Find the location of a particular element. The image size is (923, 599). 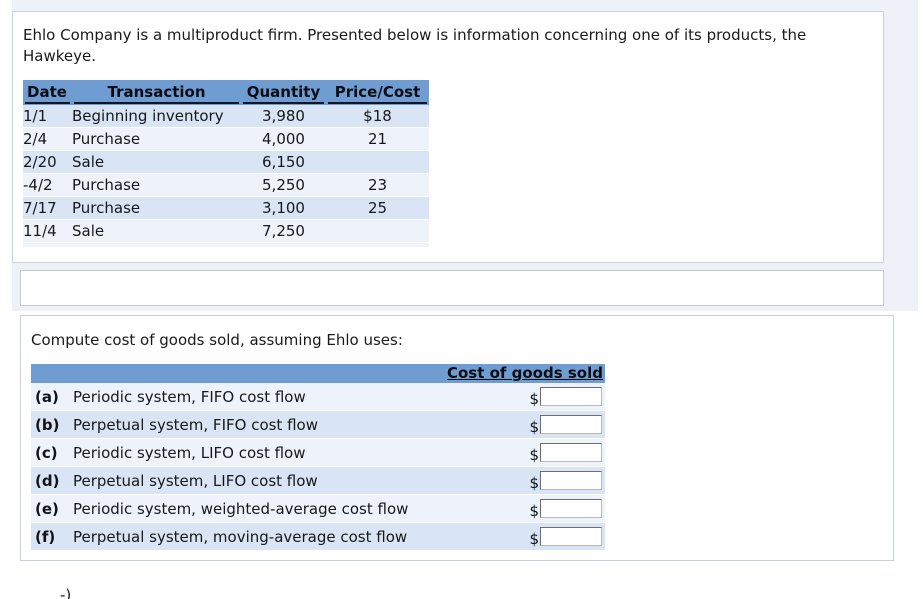

table-row: -4/2 Purchase 5,250 23 is located at coordinates (226, 185).